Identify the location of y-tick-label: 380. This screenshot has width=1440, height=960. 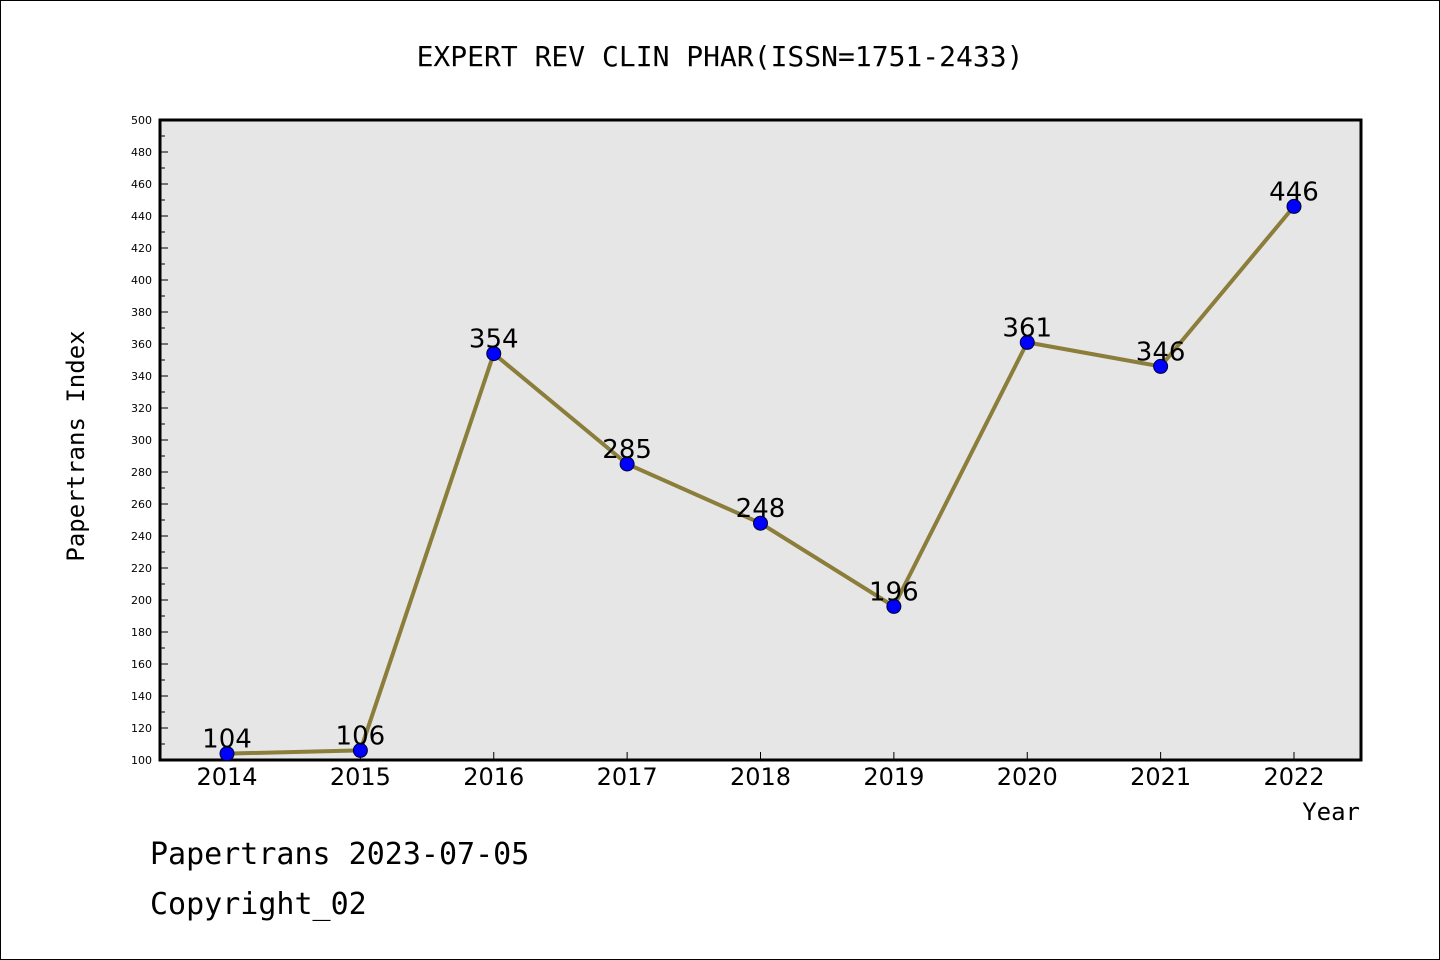
(141, 312).